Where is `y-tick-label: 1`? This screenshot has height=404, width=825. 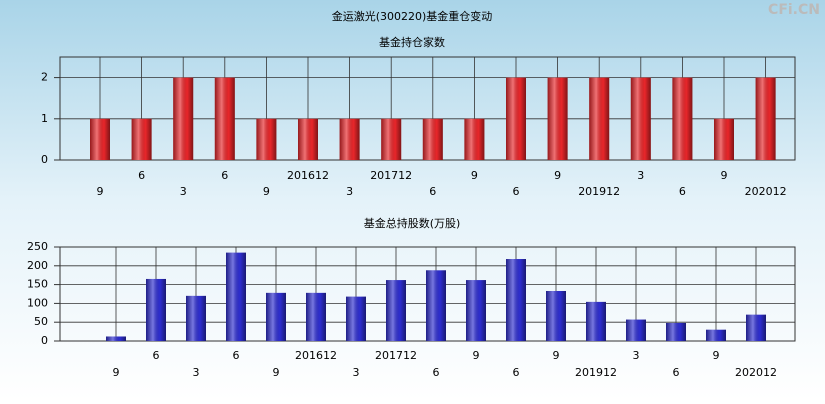
y-tick-label: 1 is located at coordinates (44, 118).